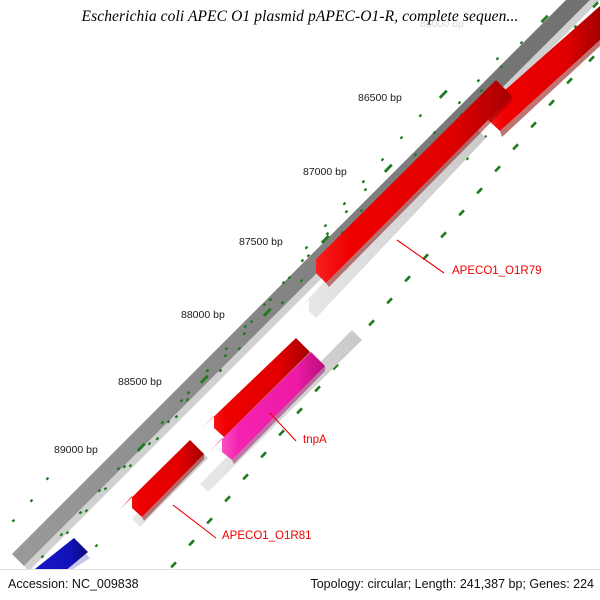 This screenshot has width=600, height=600. I want to click on bp-label-86000: 86000 bp, so click(442, 24).